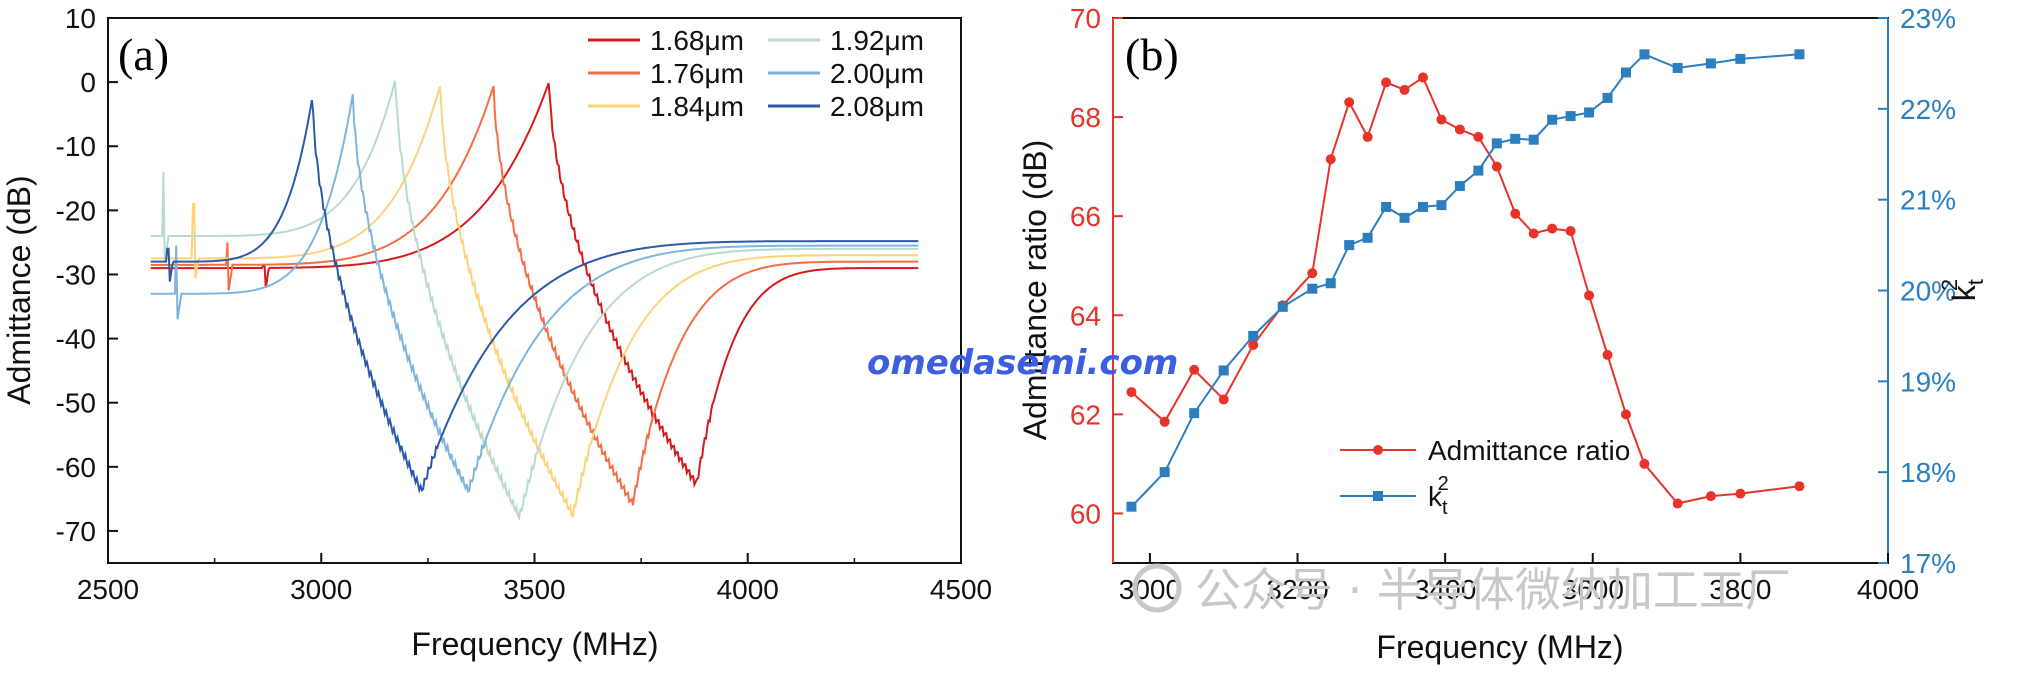 The height and width of the screenshot is (675, 2022). I want to click on a-ytick-label: 10, so click(80, 18).